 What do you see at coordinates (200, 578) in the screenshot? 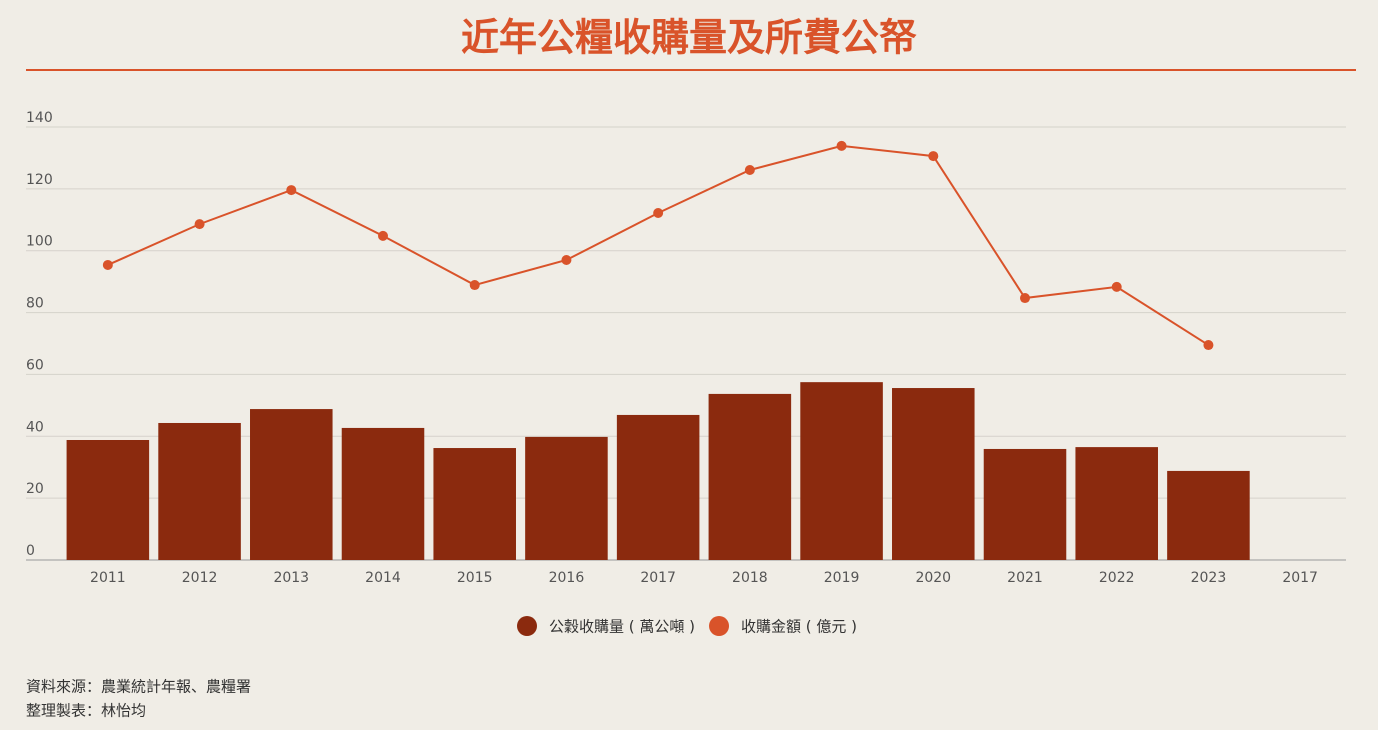
I see `x-tick-label: 2012` at bounding box center [200, 578].